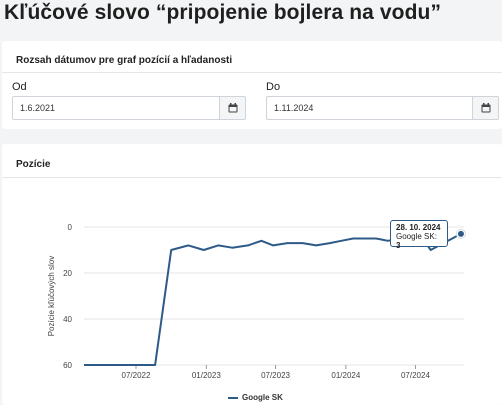  Describe the element at coordinates (233, 397) in the screenshot. I see `legend-swatch` at that location.